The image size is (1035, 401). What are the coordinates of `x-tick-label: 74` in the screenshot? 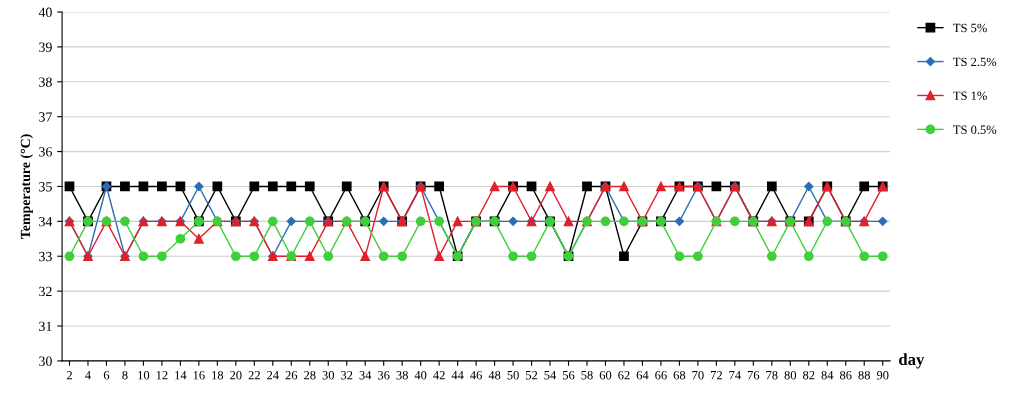 It's located at (735, 375).